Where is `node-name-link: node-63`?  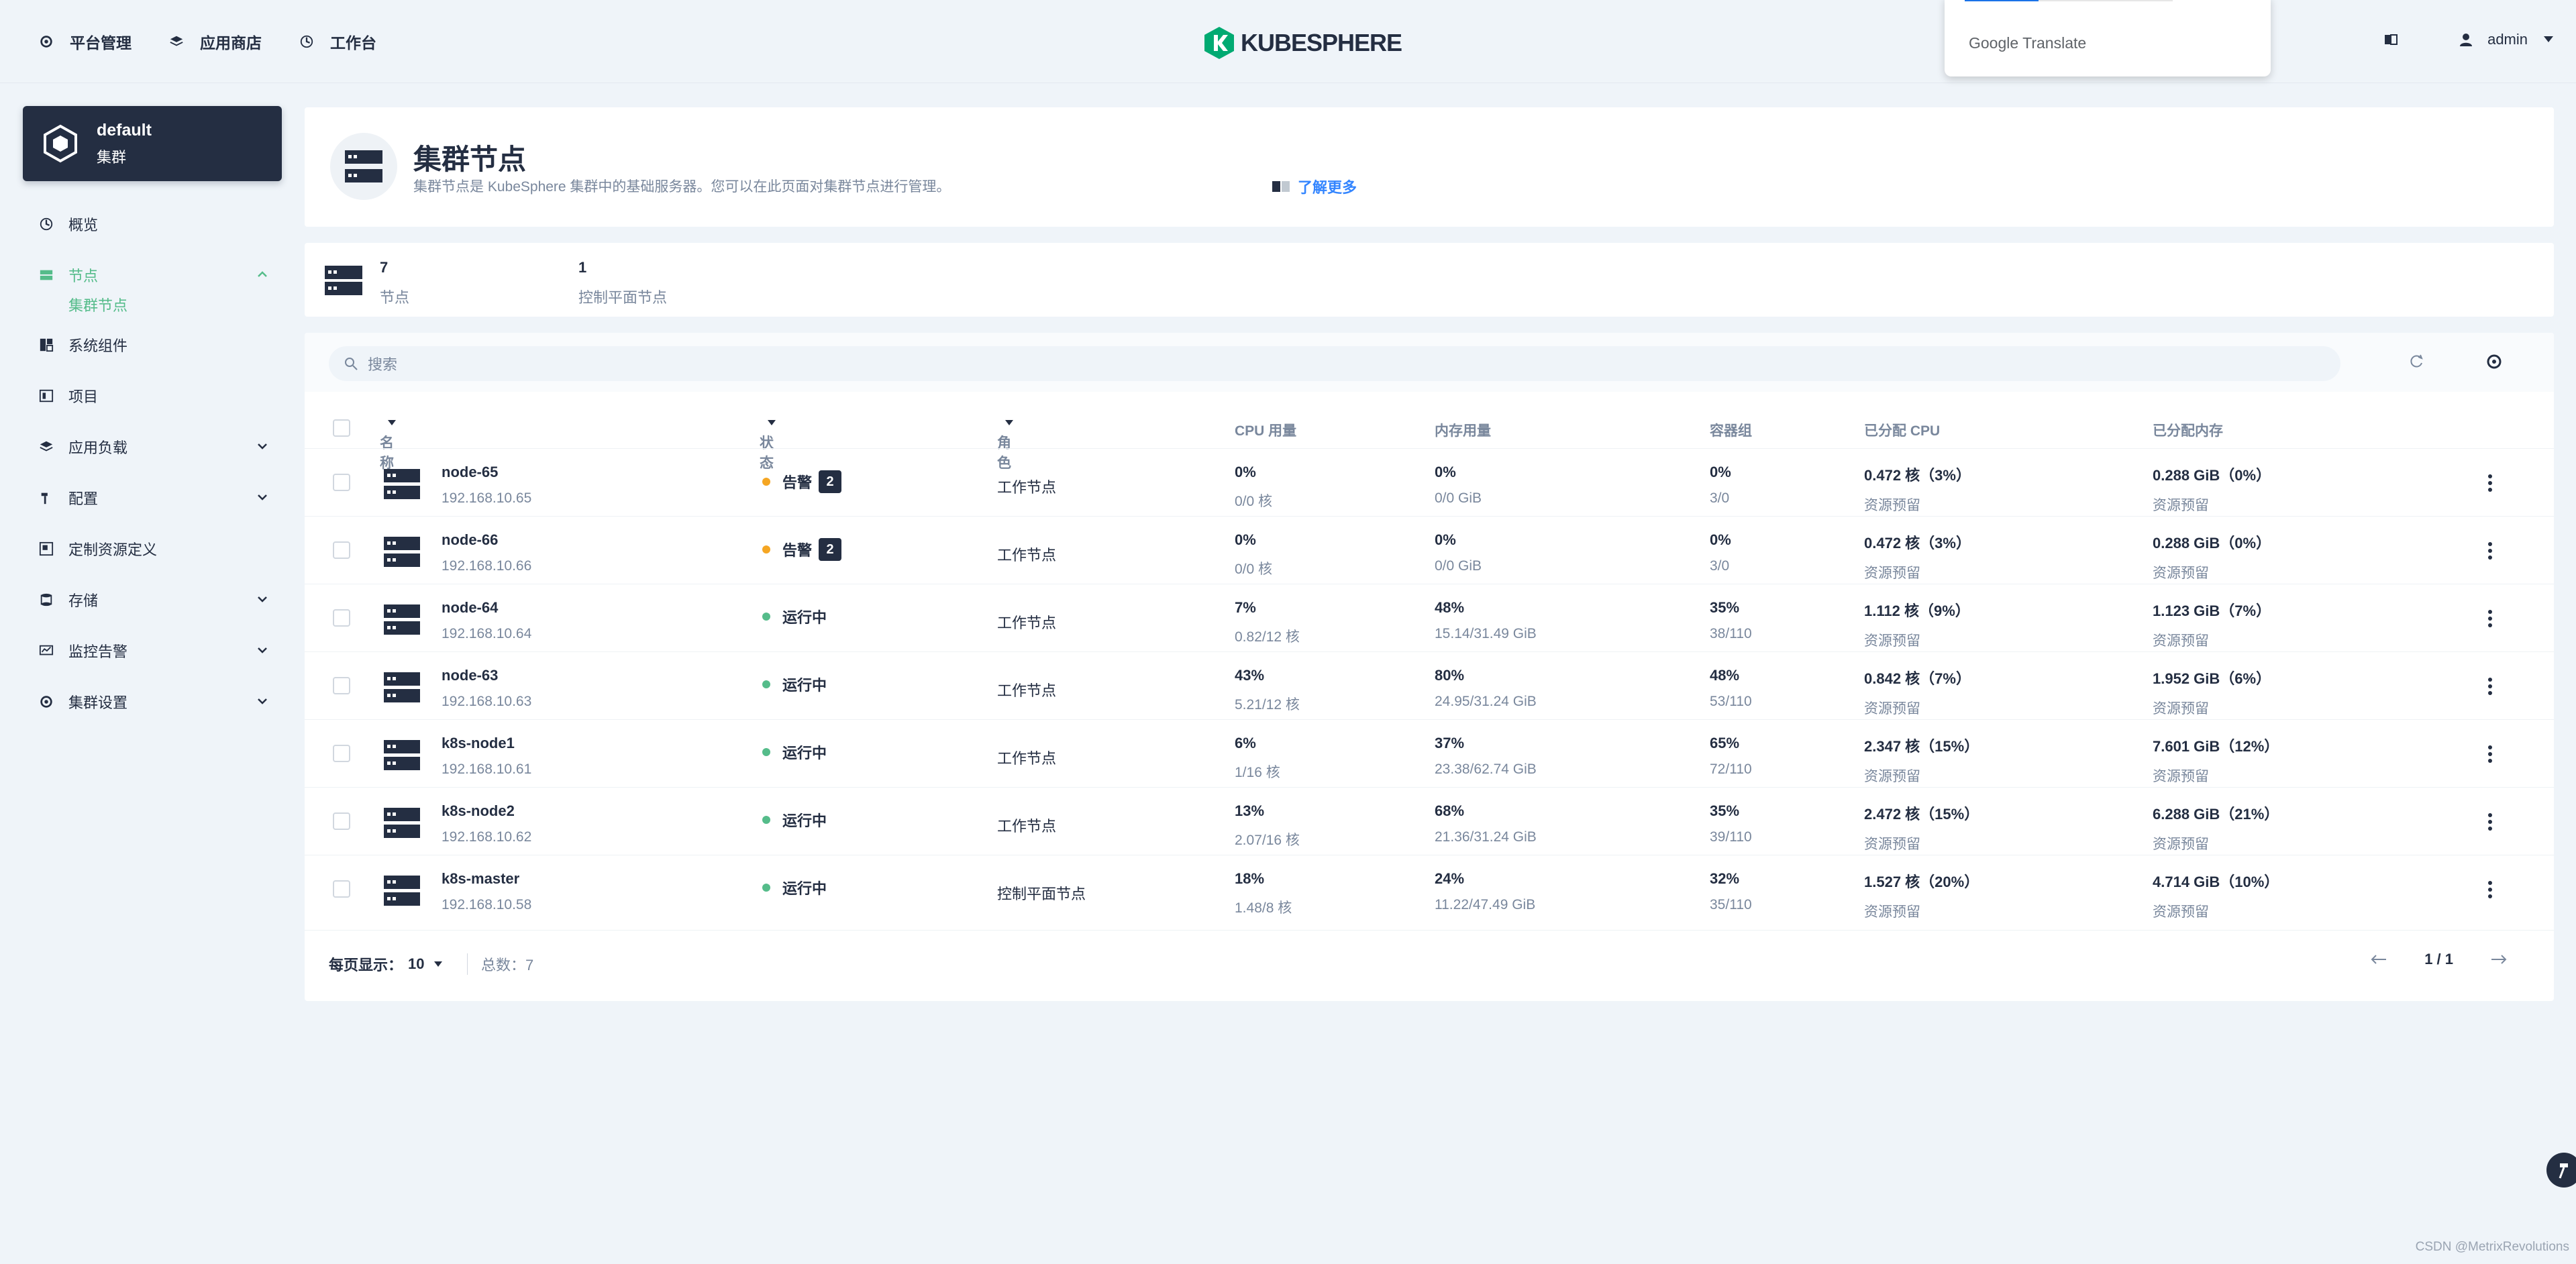
node-name-link: node-63 is located at coordinates (470, 675).